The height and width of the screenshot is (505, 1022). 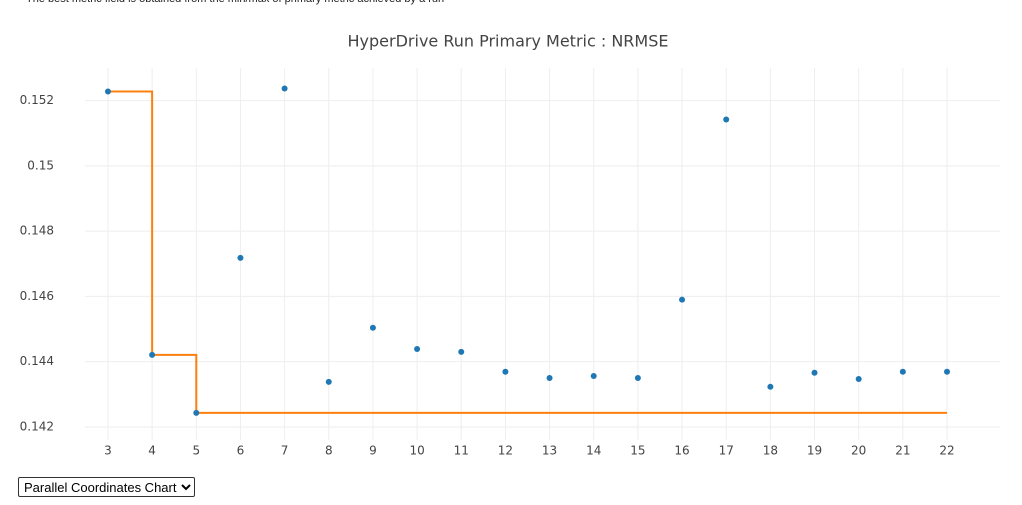 What do you see at coordinates (241, 451) in the screenshot?
I see `x-tick-label: 6` at bounding box center [241, 451].